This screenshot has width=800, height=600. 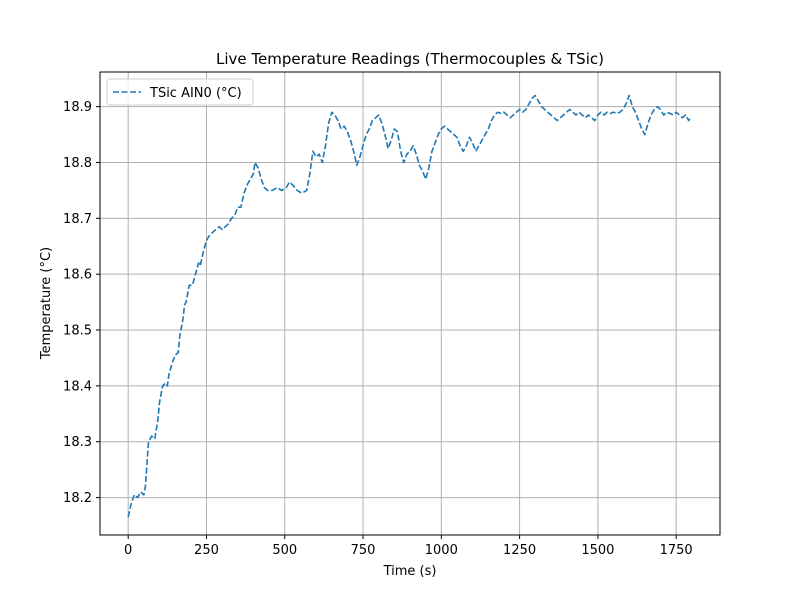 I want to click on y-axis-label: Temperature (°C), so click(x=46, y=303).